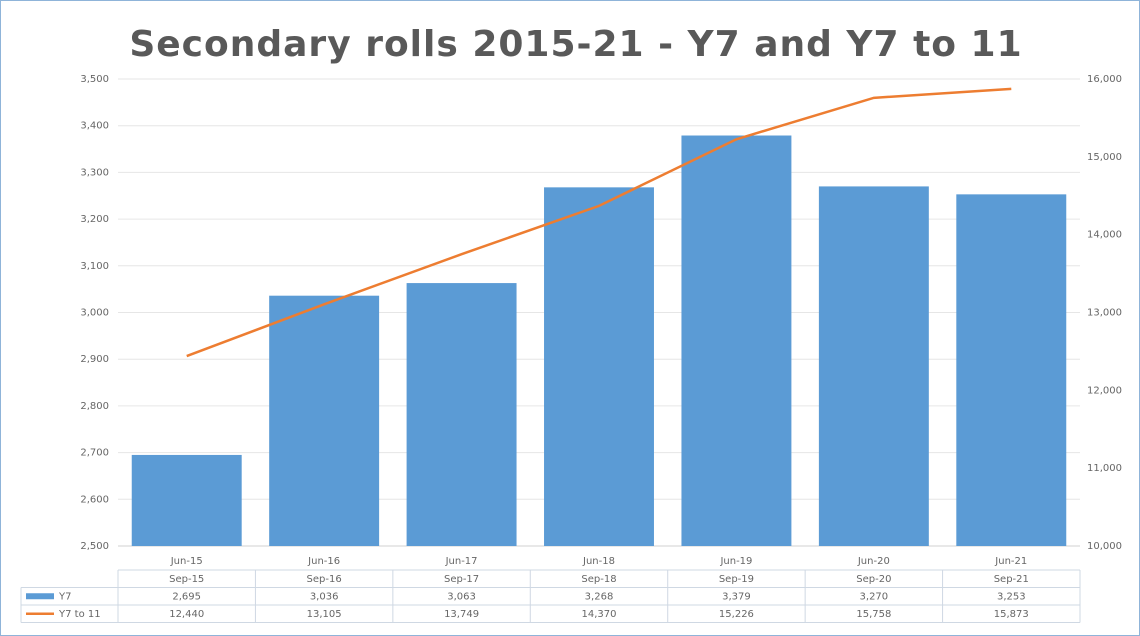 This screenshot has width=1140, height=636. I want to click on table-header: Sep-20, so click(873, 579).